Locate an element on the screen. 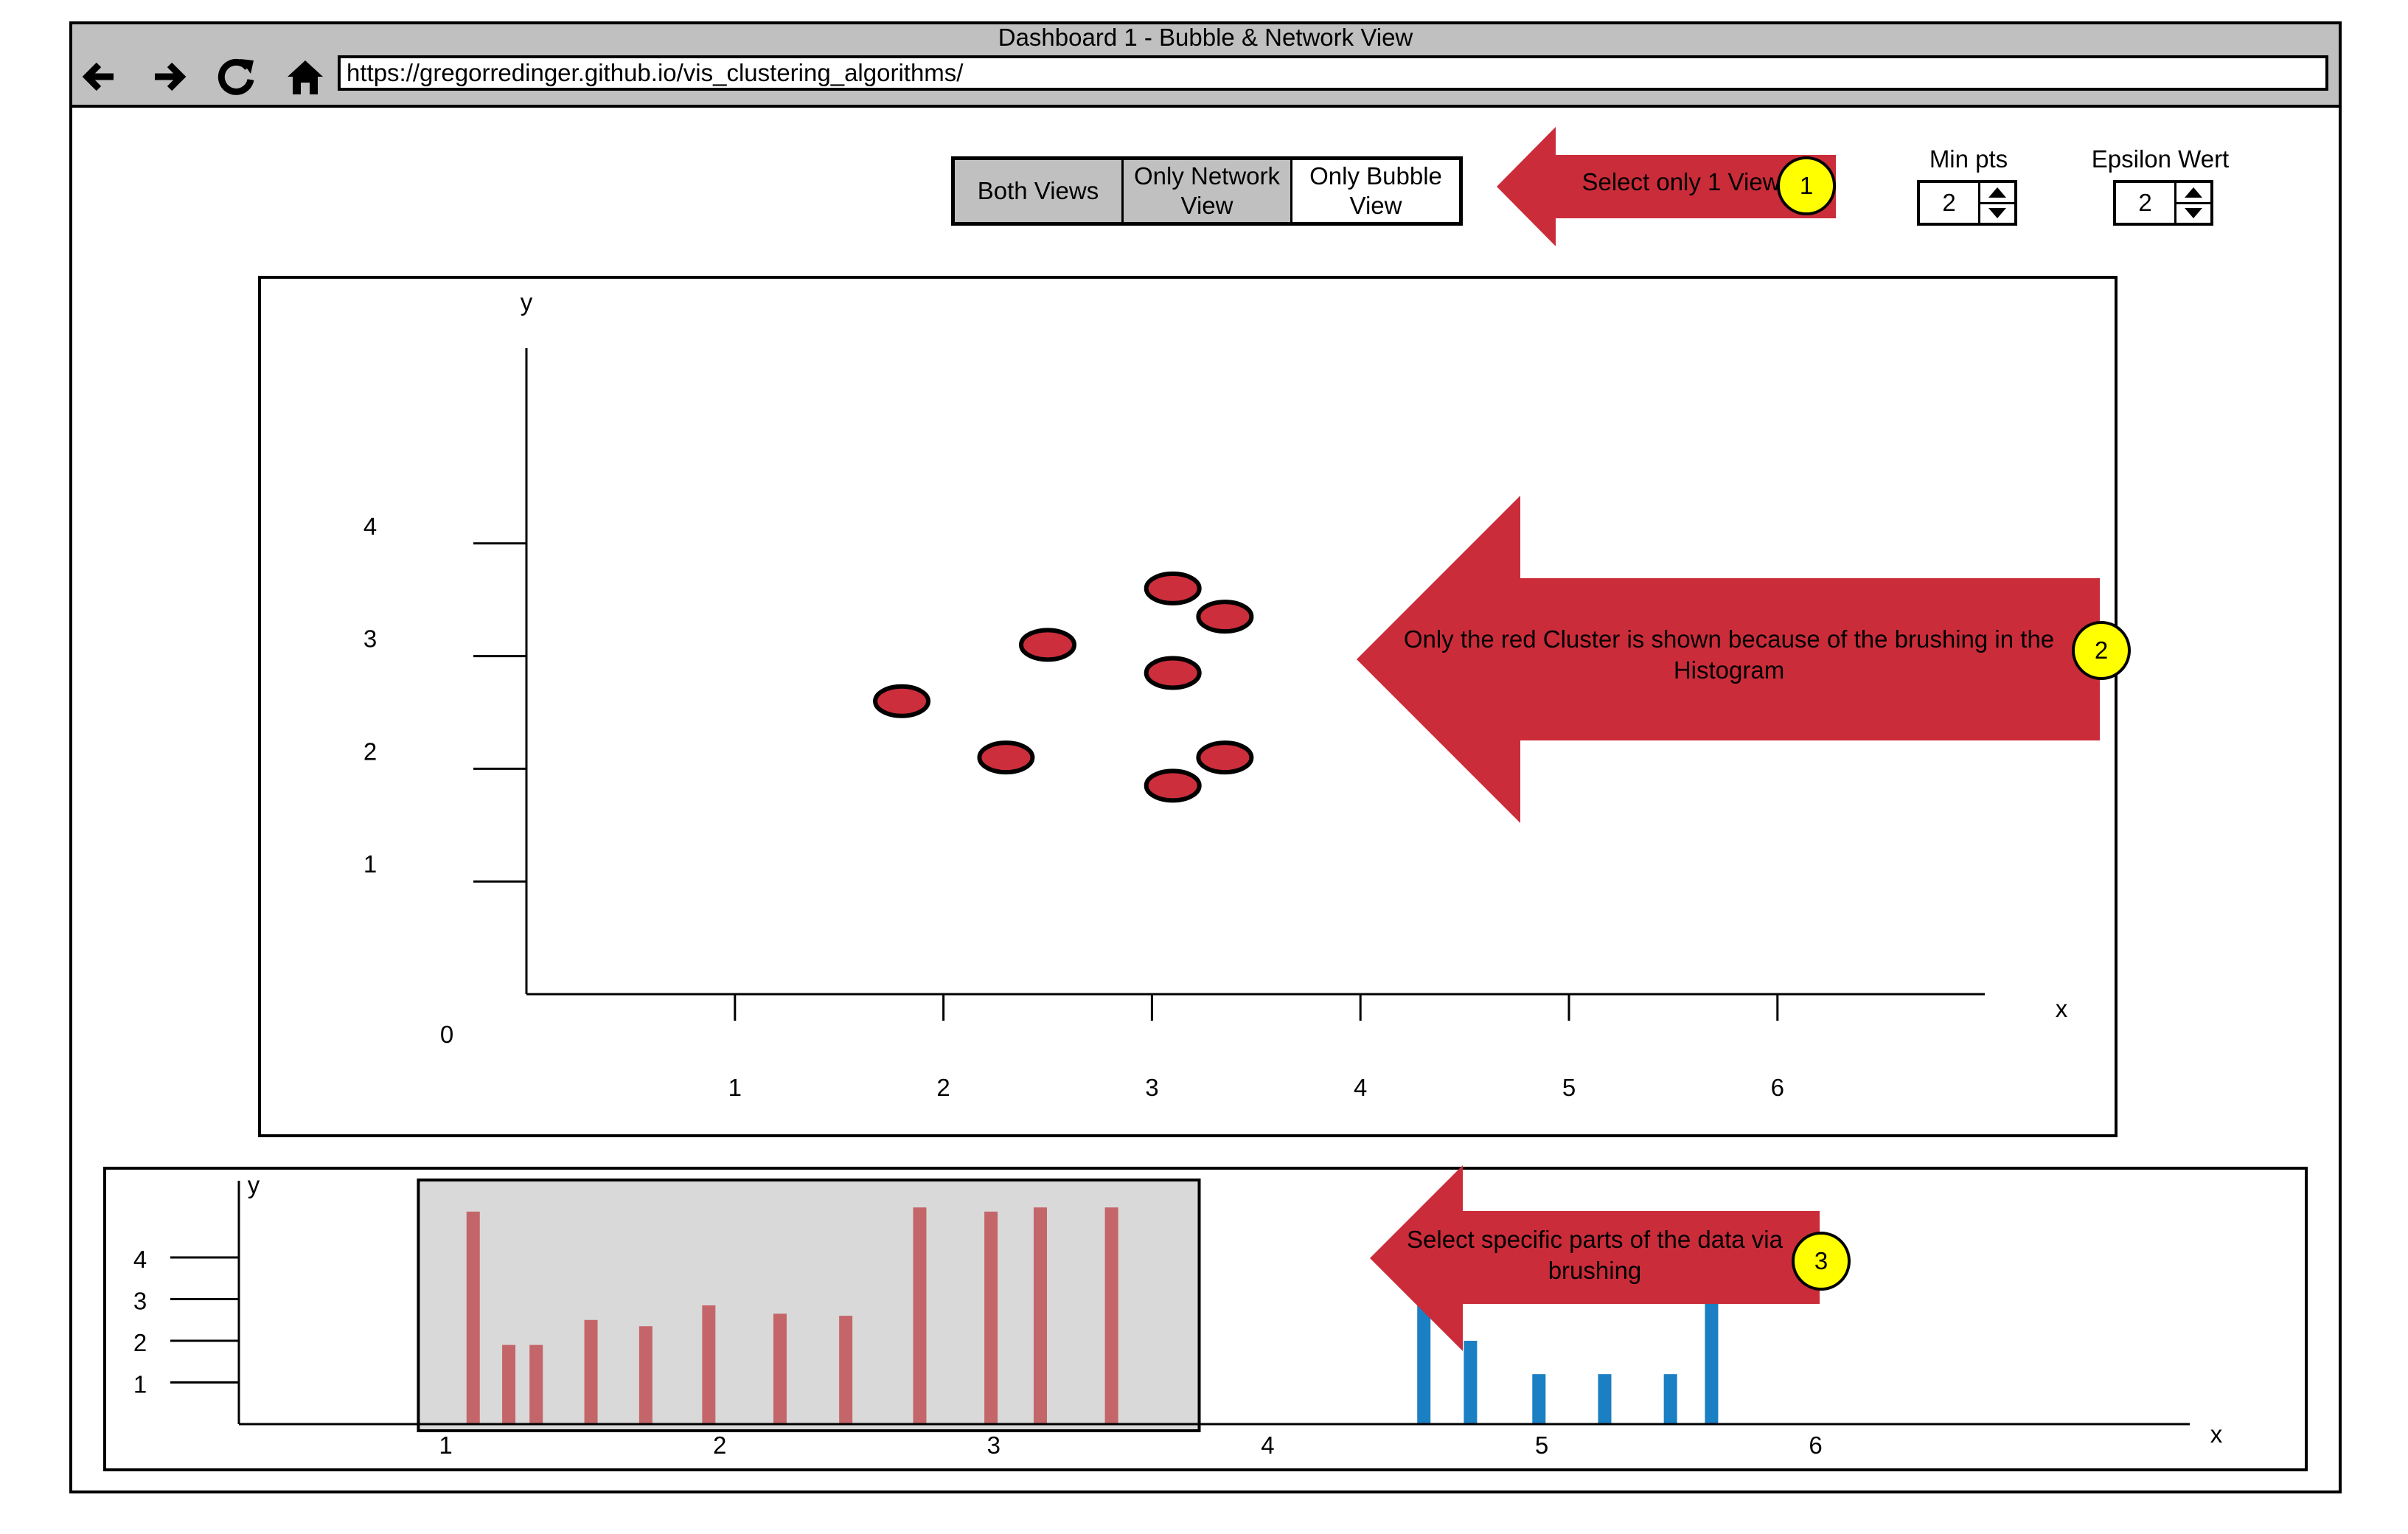 Image resolution: width=2408 pixels, height=1534 pixels. min-pts-stepper: 2 is located at coordinates (1967, 203).